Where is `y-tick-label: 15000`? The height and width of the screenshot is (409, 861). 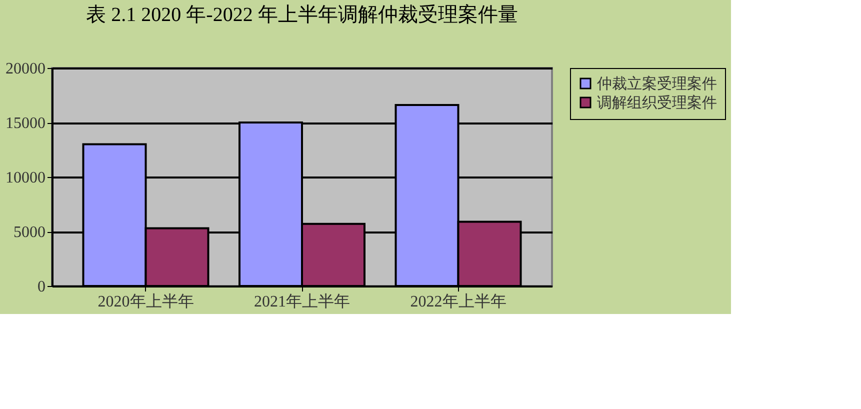
y-tick-label: 15000 is located at coordinates (26, 123).